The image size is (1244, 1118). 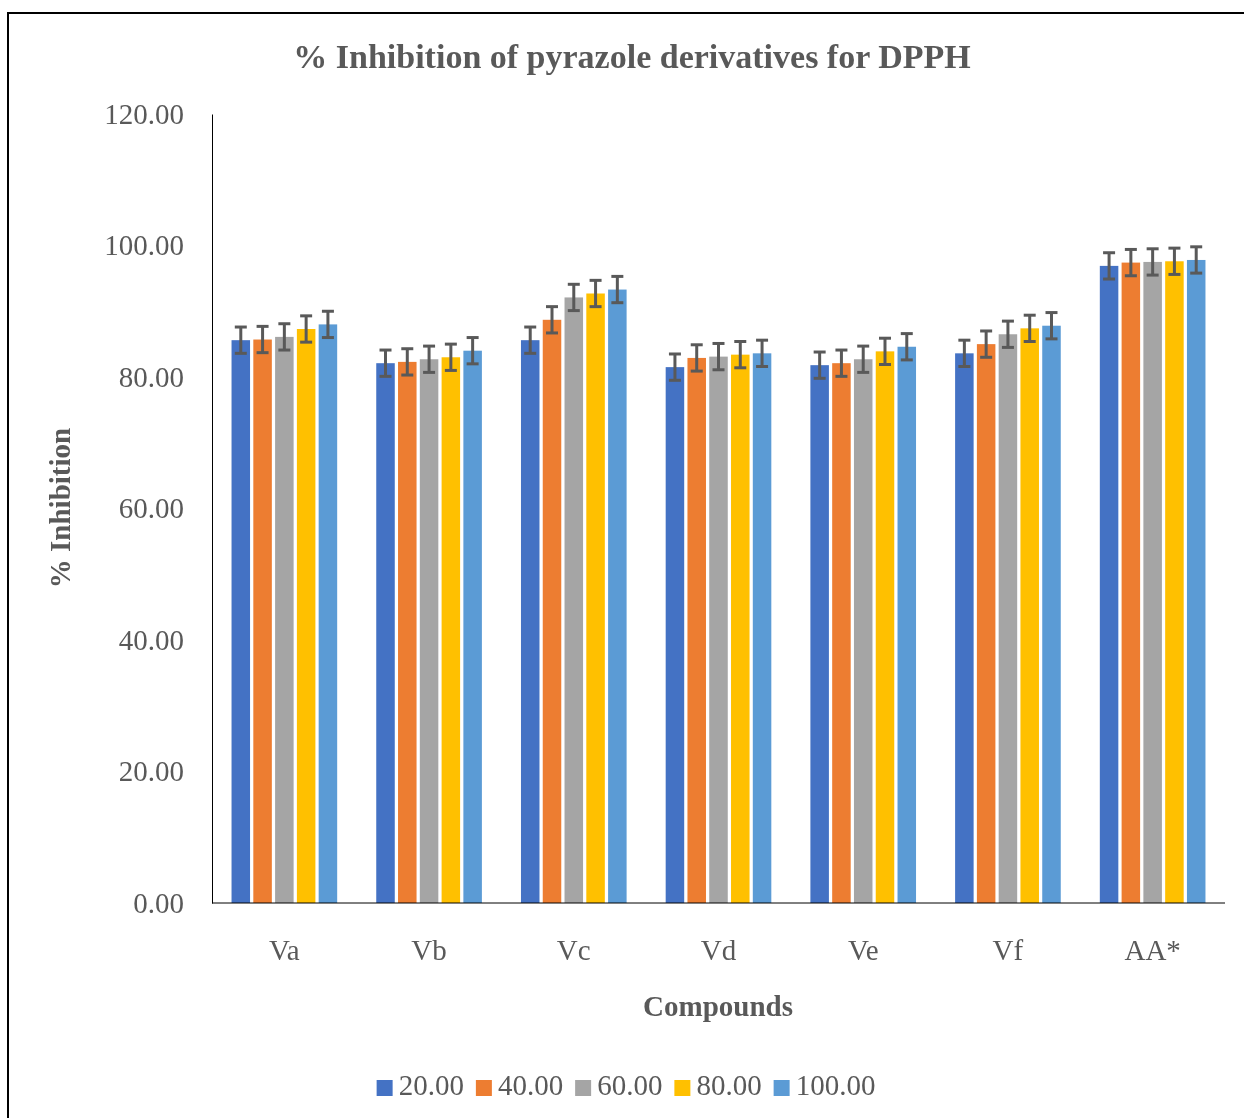 I want to click on legend-label: 40.00, so click(x=530, y=1085).